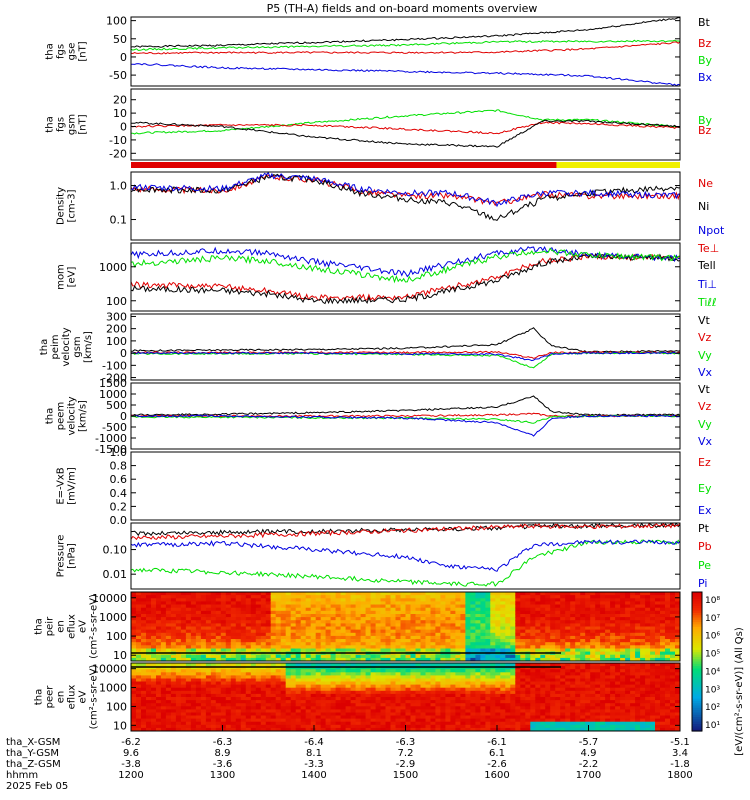 The image size is (750, 800). Describe the element at coordinates (705, 510) in the screenshot. I see `legend-ex: Ex` at that location.